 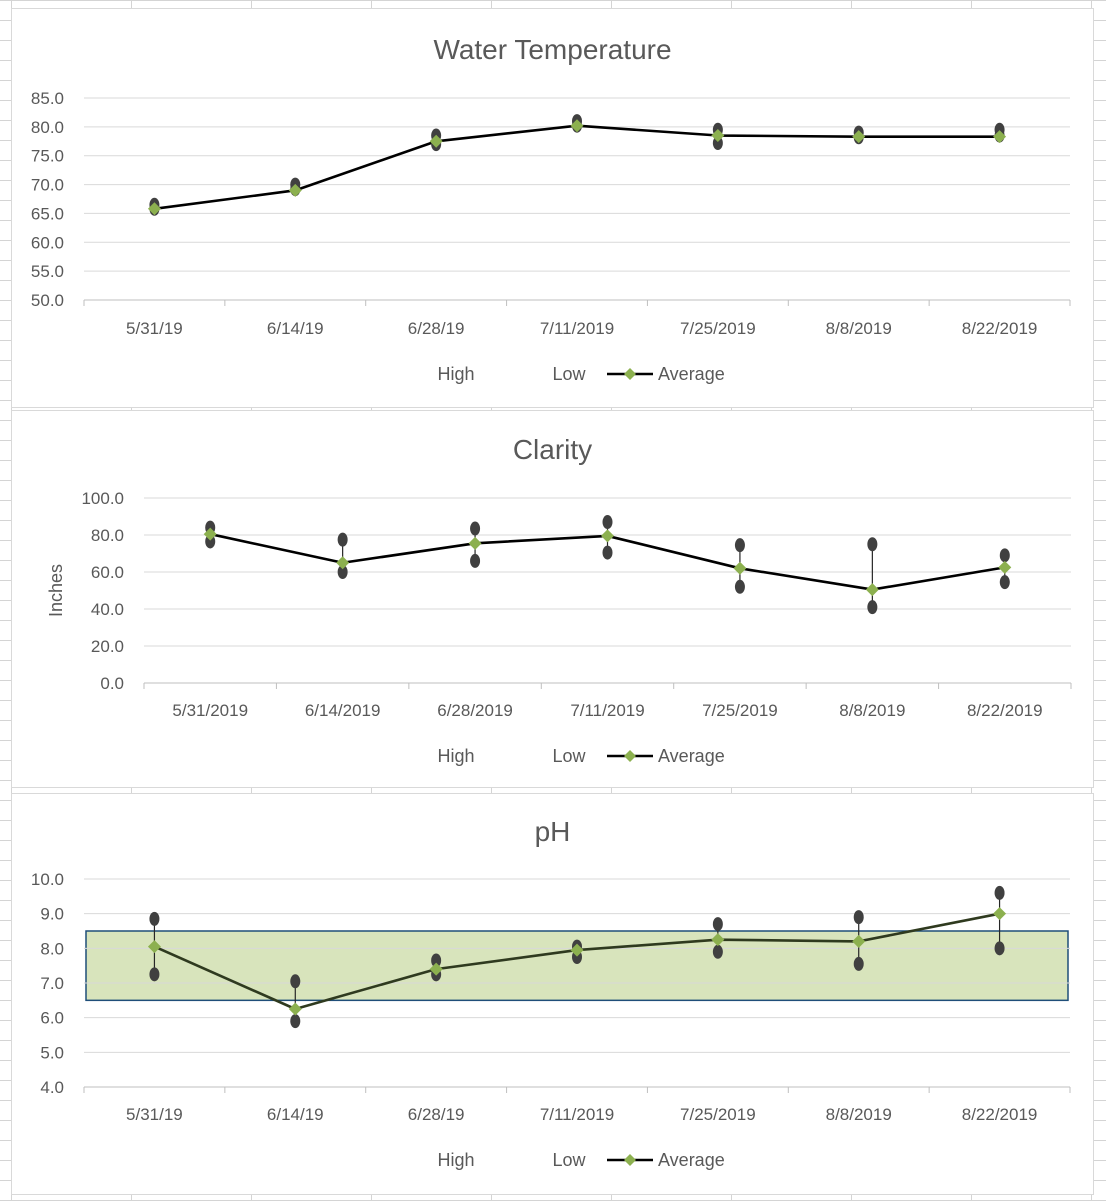 What do you see at coordinates (553, 831) in the screenshot?
I see `chart-title: pH` at bounding box center [553, 831].